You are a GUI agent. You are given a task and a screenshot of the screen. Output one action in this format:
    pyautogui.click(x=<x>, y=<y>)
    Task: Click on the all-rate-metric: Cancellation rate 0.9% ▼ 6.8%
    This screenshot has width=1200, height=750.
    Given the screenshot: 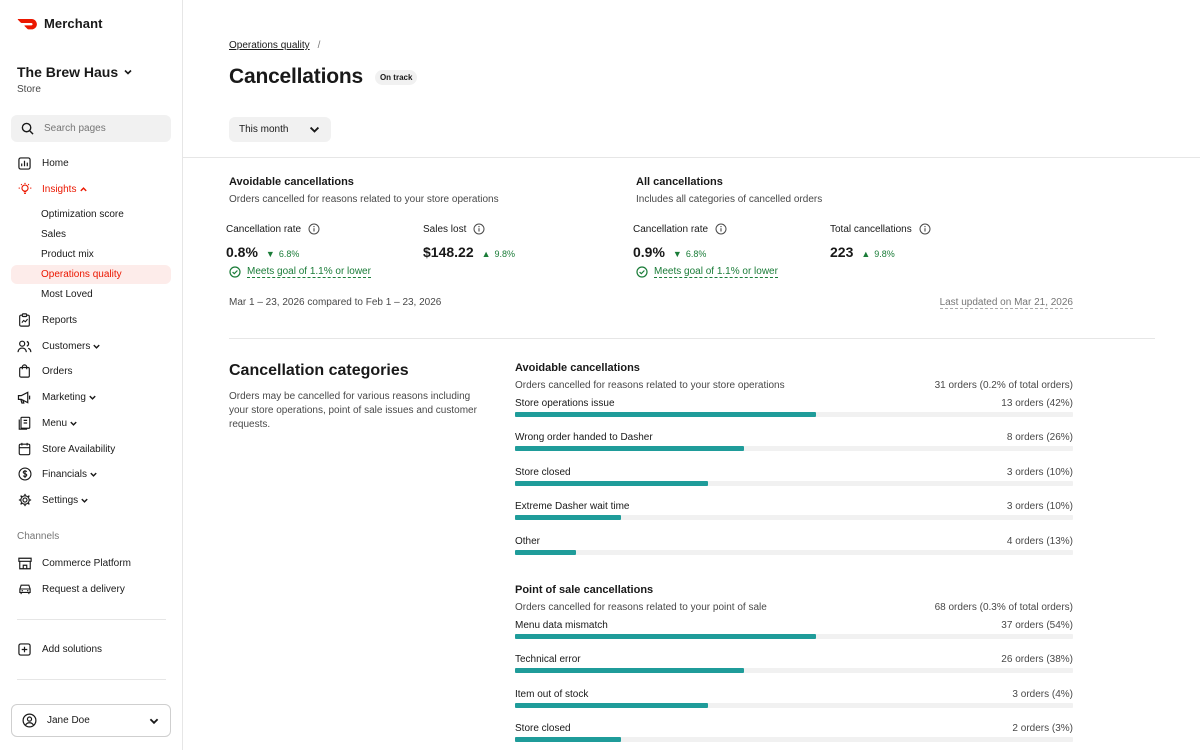 What is the action you would take?
    pyautogui.click(x=680, y=241)
    